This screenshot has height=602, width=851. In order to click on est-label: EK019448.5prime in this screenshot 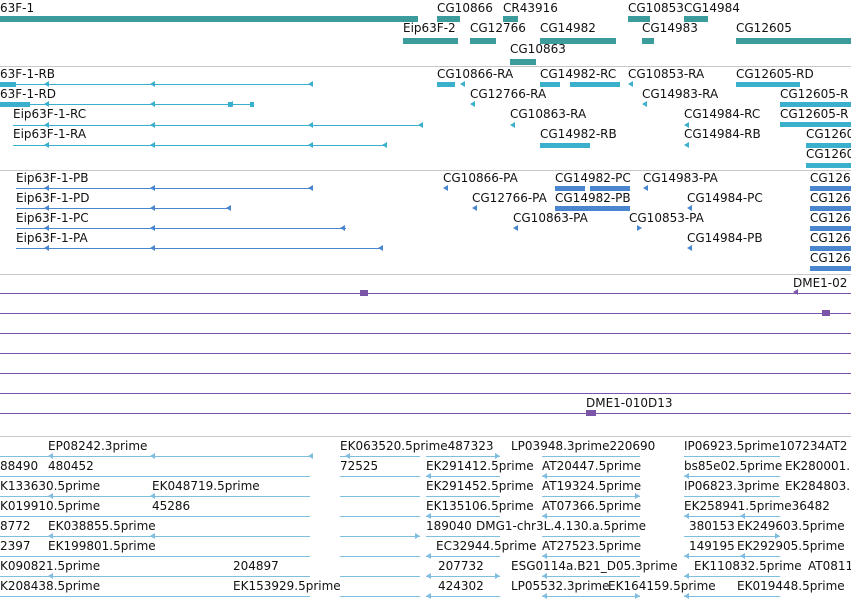, I will do `click(791, 586)`.